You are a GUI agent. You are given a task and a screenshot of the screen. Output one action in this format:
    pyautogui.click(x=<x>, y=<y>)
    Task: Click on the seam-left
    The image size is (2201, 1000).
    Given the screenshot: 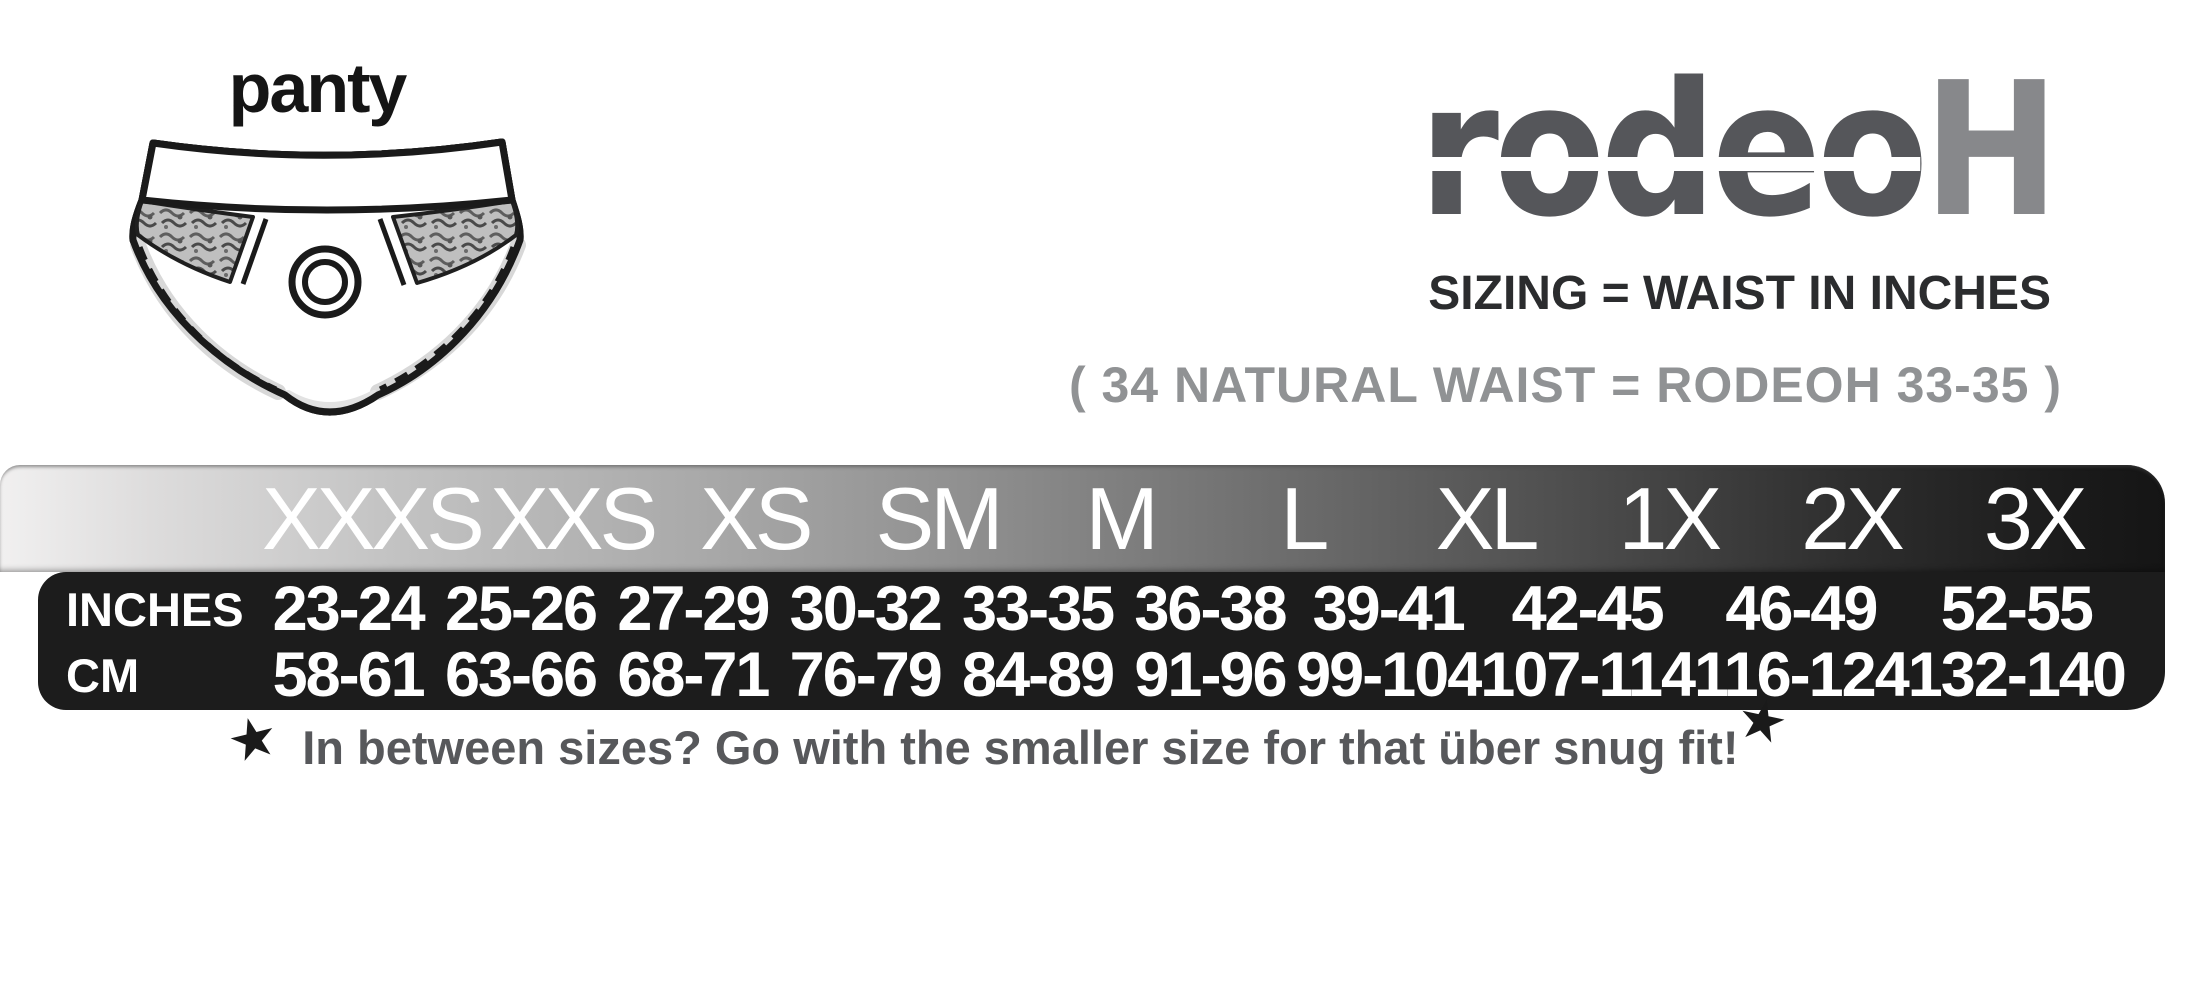 What is the action you would take?
    pyautogui.click(x=254, y=251)
    